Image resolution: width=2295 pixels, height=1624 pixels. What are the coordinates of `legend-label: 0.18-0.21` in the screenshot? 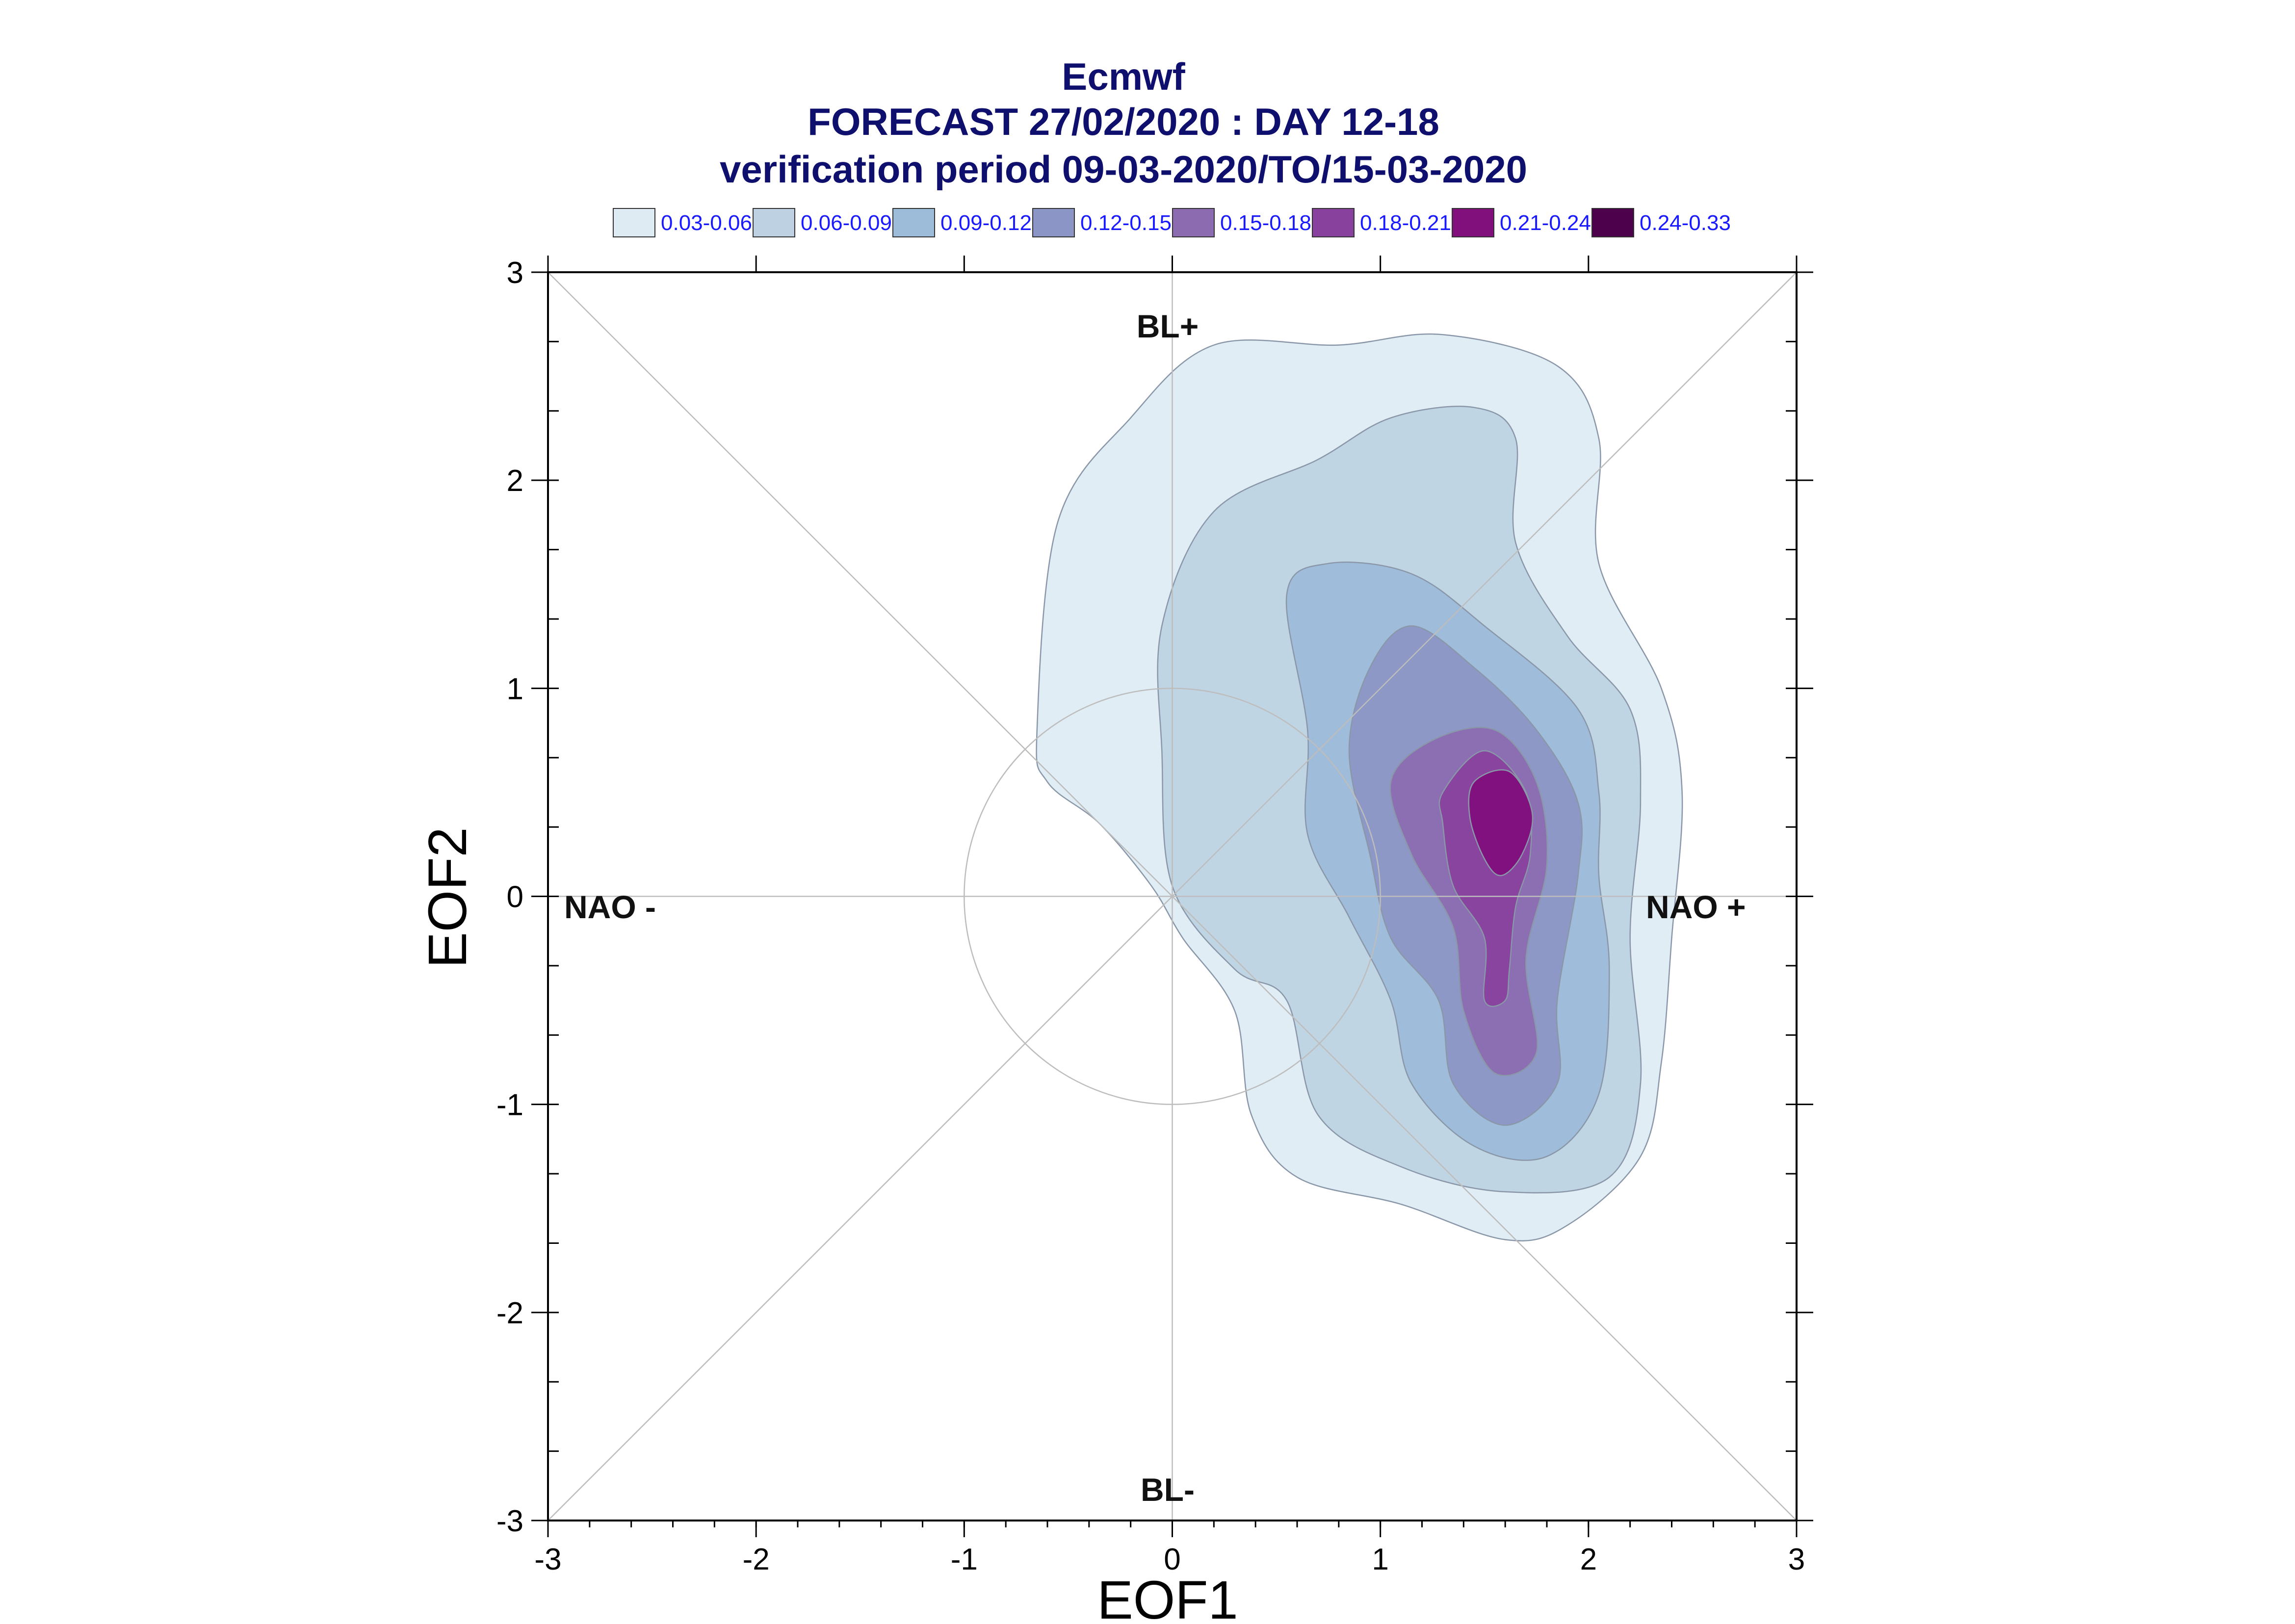 It's located at (1405, 223).